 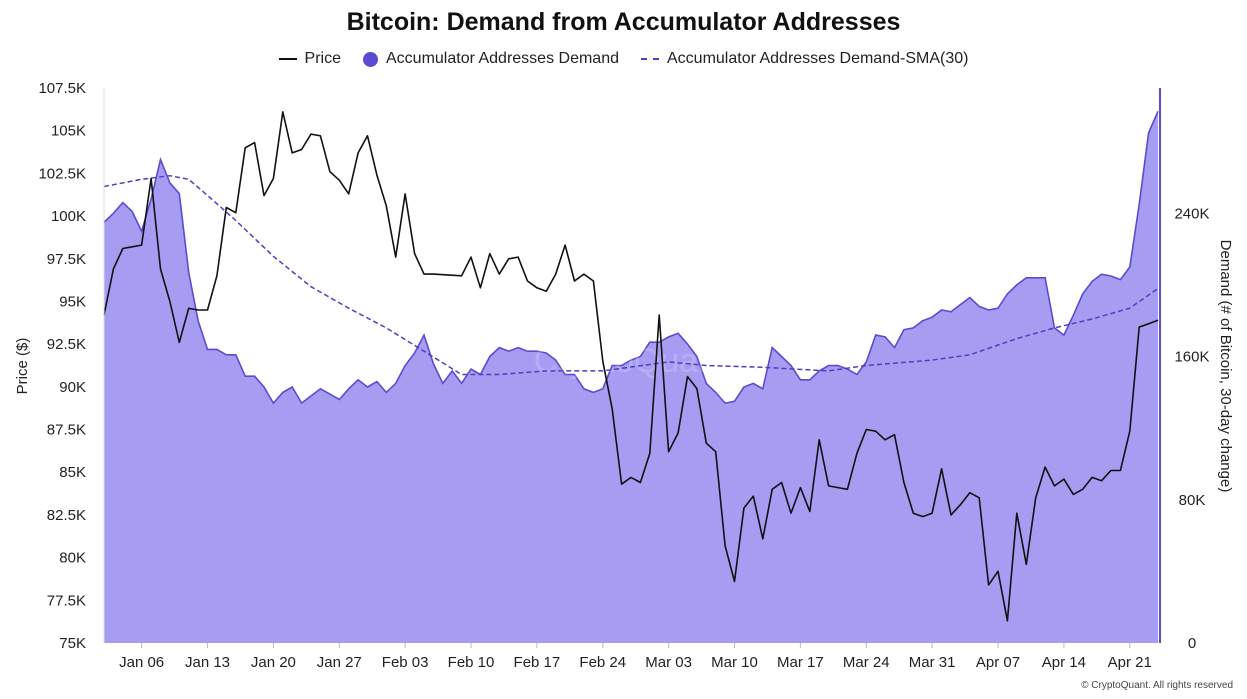 What do you see at coordinates (932, 662) in the screenshot?
I see `x-tick-label: Mar 31` at bounding box center [932, 662].